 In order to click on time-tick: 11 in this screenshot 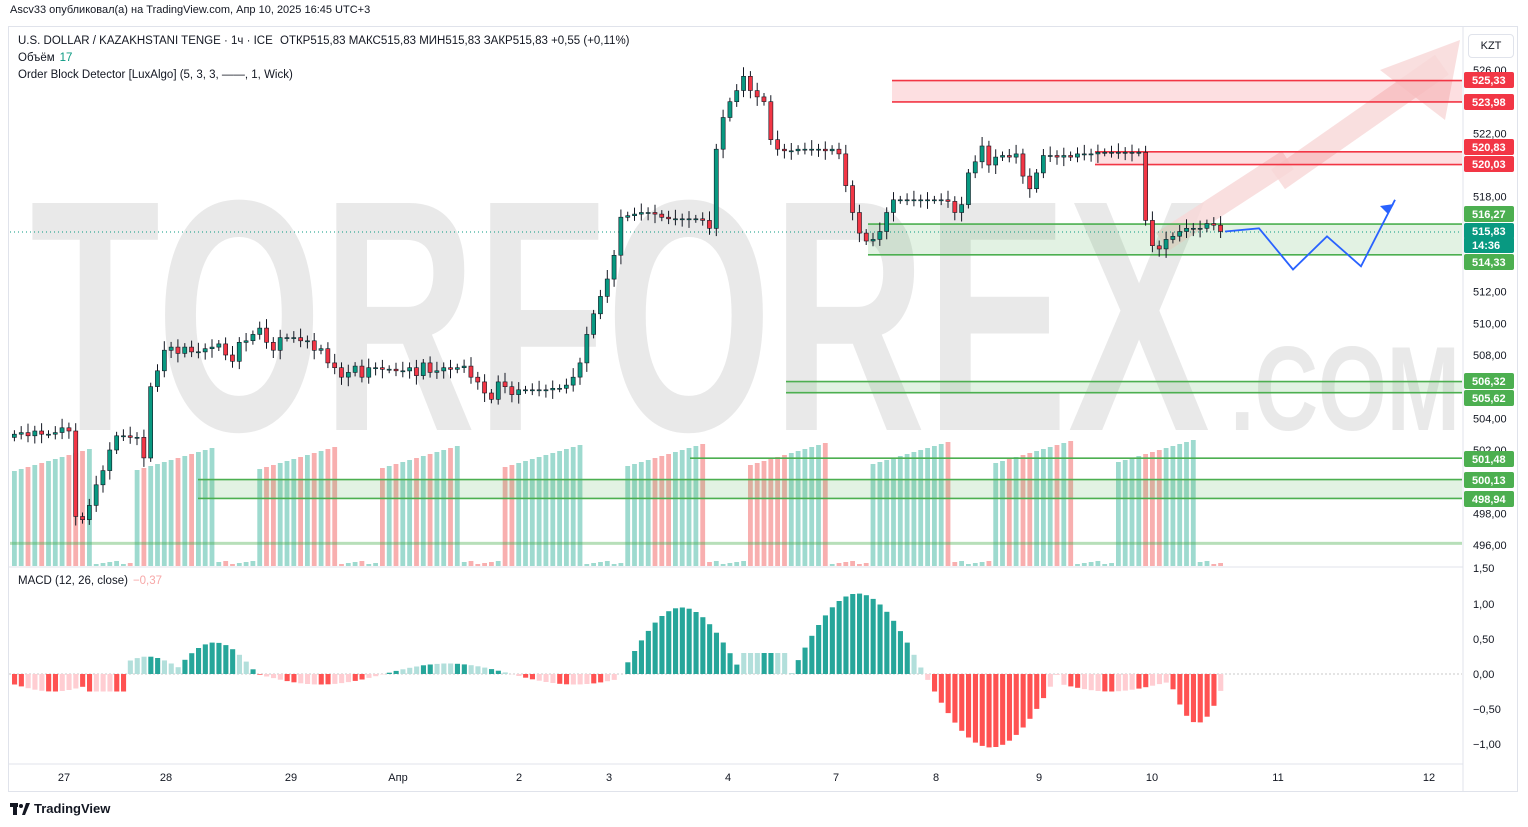, I will do `click(1277, 778)`.